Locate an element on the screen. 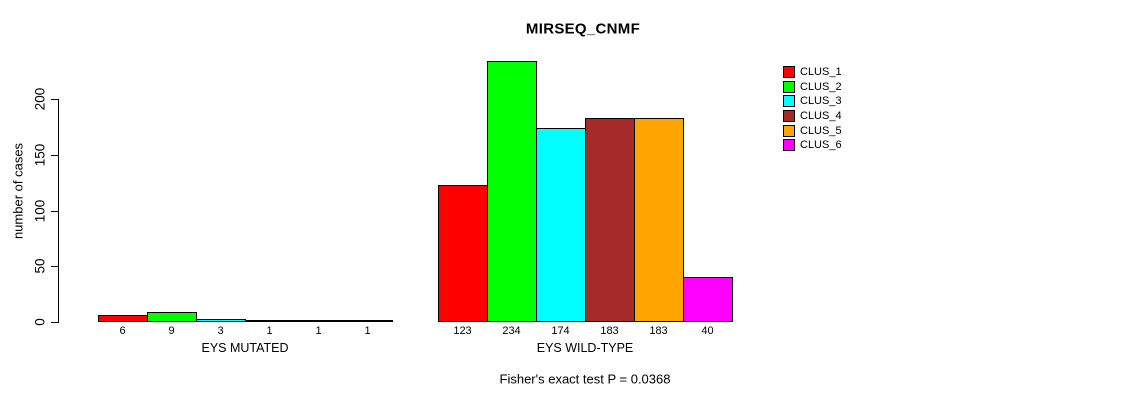  bar-value-label: 40 is located at coordinates (707, 331).